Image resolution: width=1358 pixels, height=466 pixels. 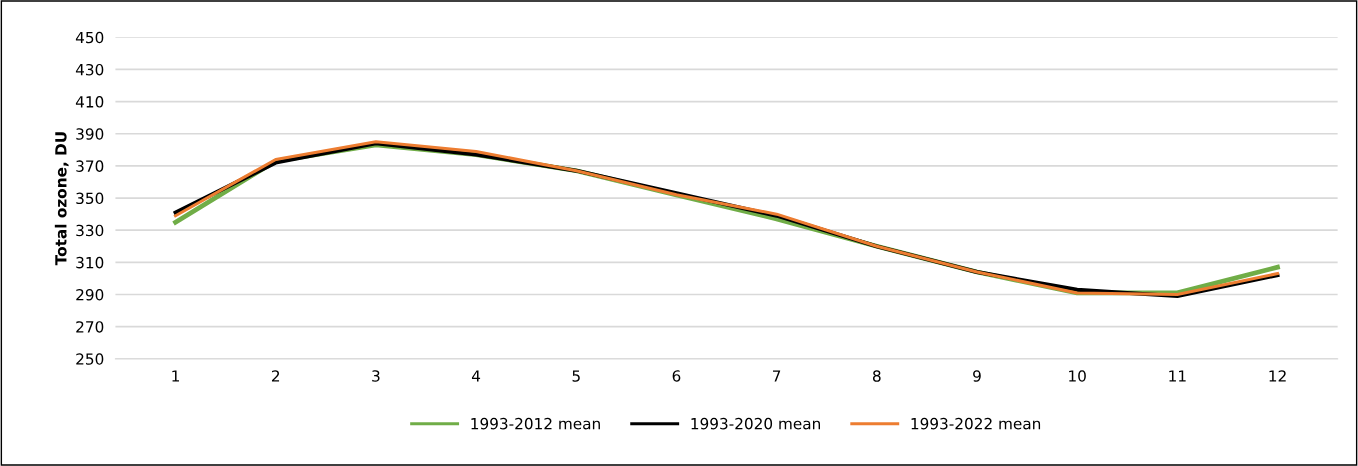 What do you see at coordinates (376, 376) in the screenshot?
I see `x-tick-label: 3` at bounding box center [376, 376].